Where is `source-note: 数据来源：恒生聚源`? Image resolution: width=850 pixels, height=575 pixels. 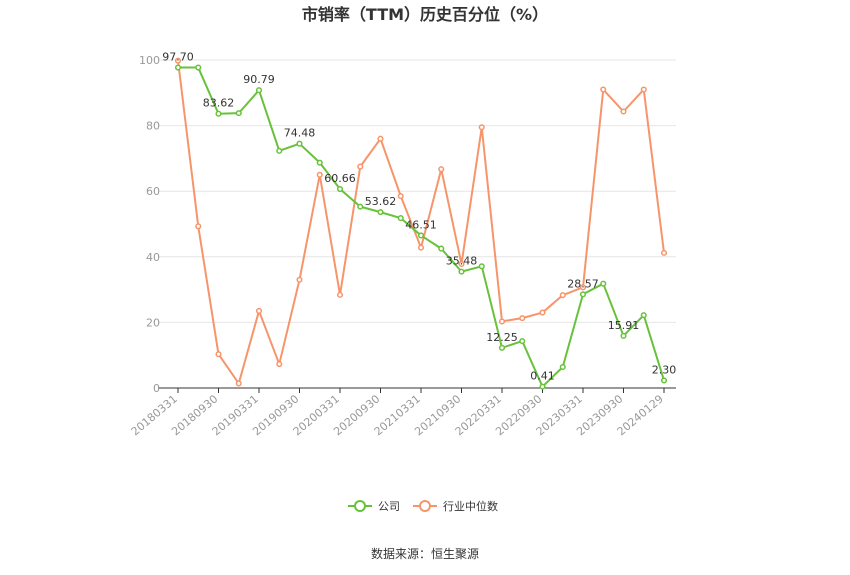
source-note: 数据来源：恒生聚源 is located at coordinates (425, 553).